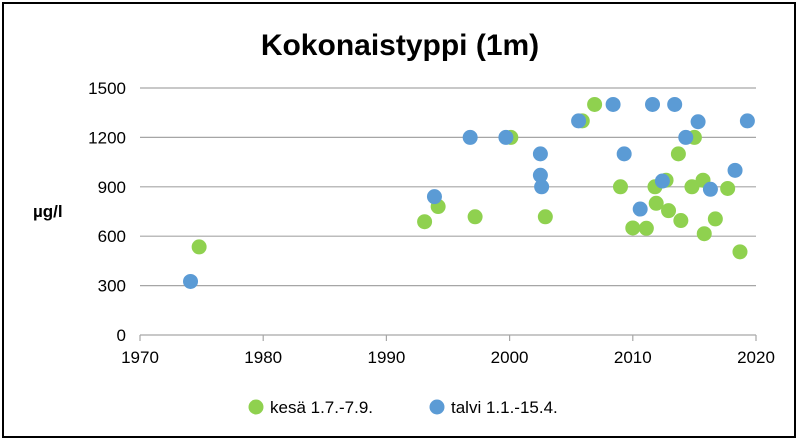  I want to click on x-tick-label: 1980, so click(263, 357).